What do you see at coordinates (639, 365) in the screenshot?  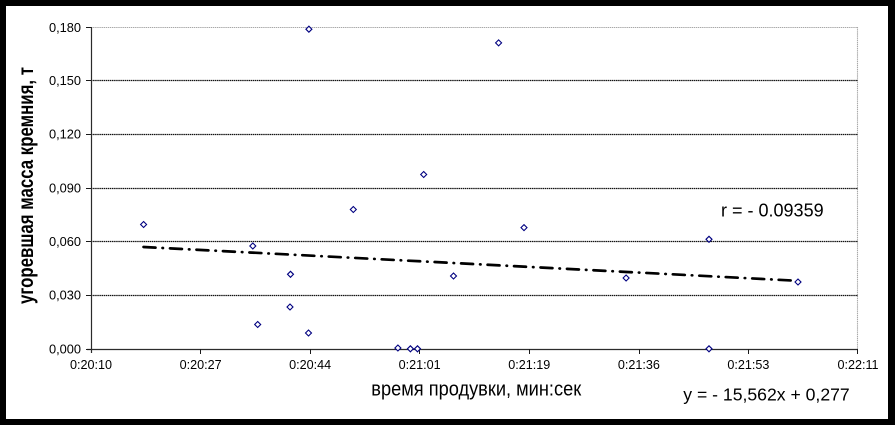 I see `svg-text: 0:21:36` at bounding box center [639, 365].